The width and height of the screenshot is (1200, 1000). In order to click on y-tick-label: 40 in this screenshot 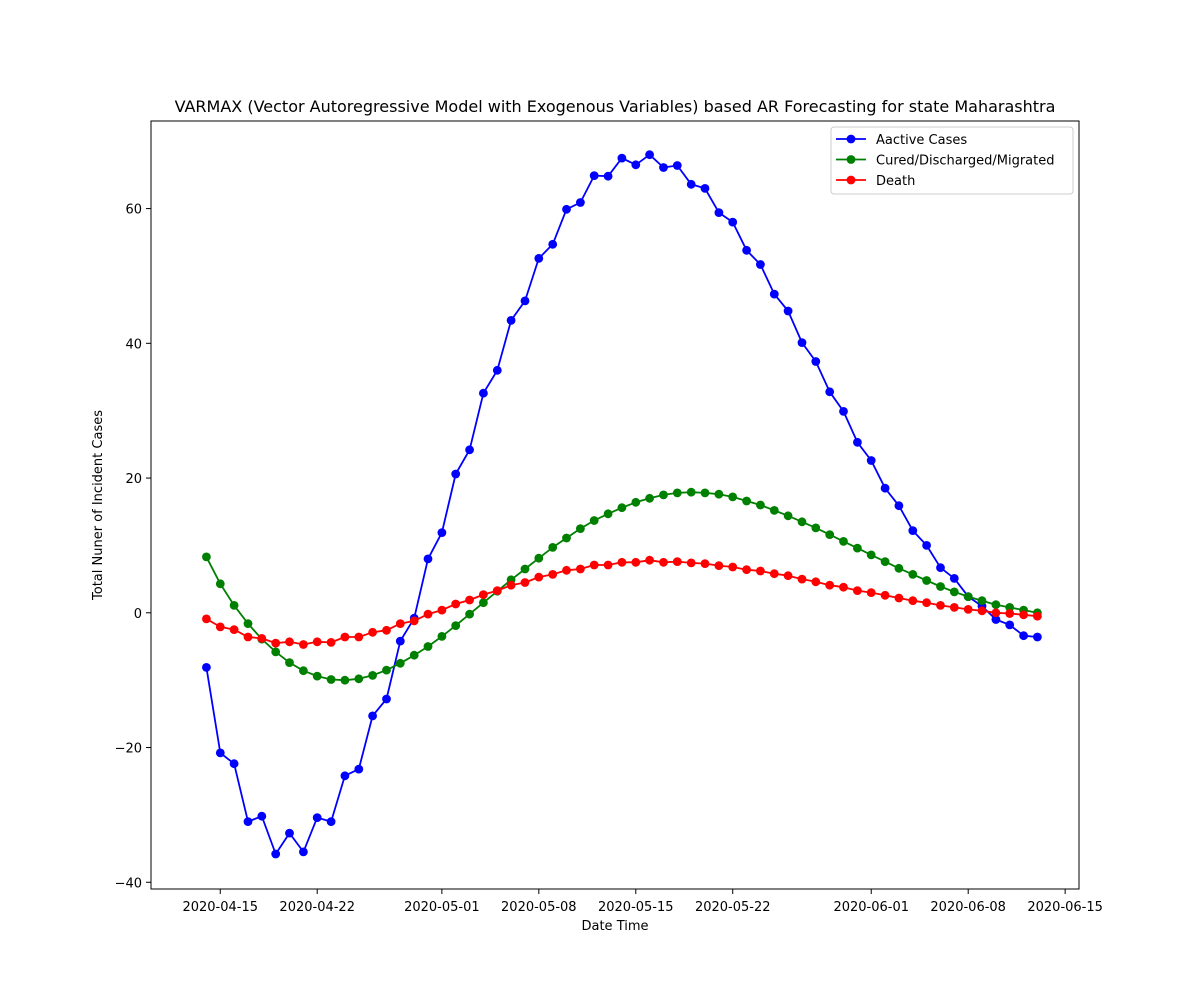, I will do `click(133, 344)`.